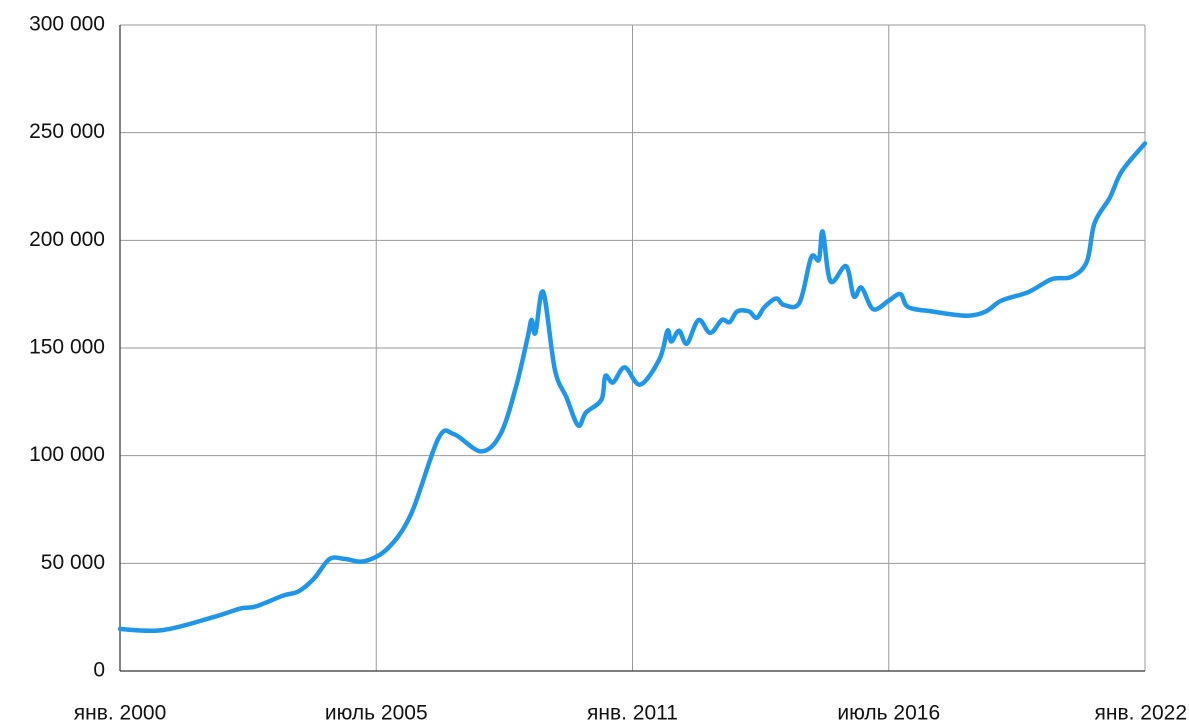 The width and height of the screenshot is (1189, 726). What do you see at coordinates (67, 239) in the screenshot?
I see `y-tick-label: 200 000` at bounding box center [67, 239].